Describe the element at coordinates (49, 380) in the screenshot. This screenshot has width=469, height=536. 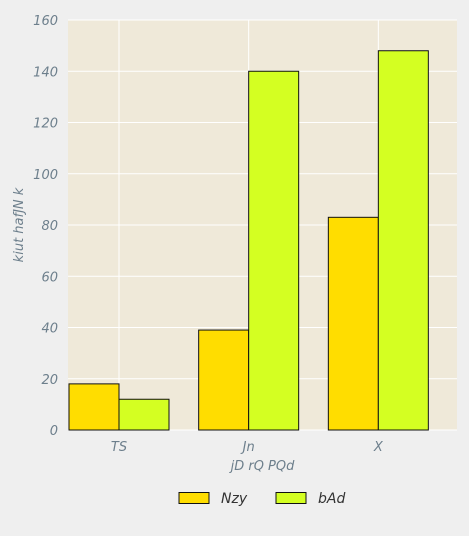
I see `y-tick-label: 20` at that location.